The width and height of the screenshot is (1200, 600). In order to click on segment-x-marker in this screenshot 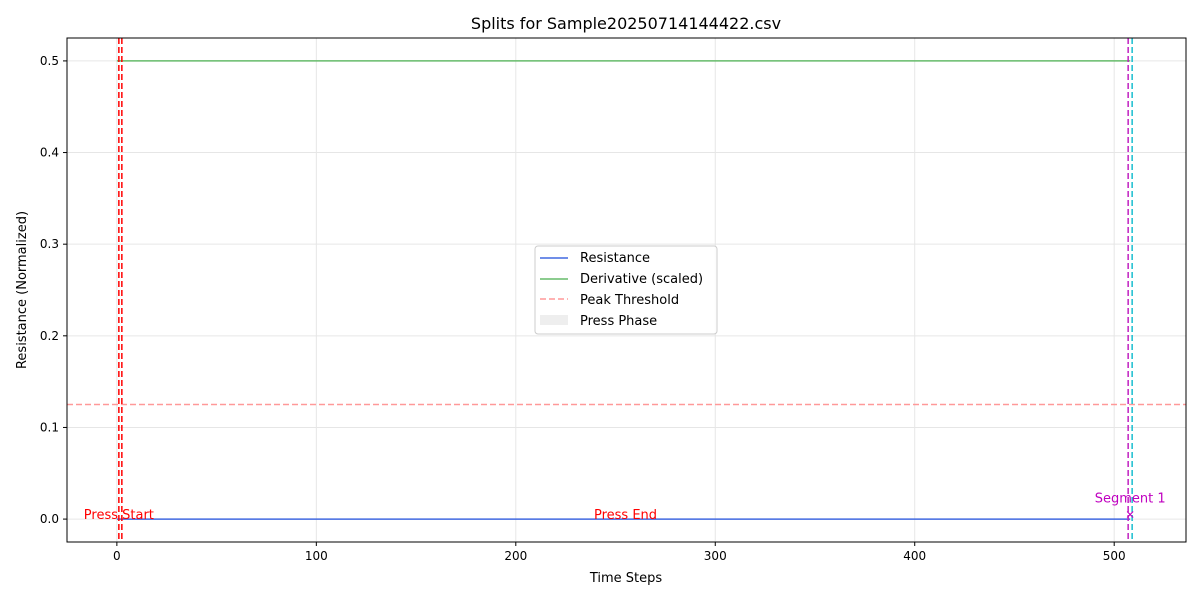, I will do `click(1130, 514)`.